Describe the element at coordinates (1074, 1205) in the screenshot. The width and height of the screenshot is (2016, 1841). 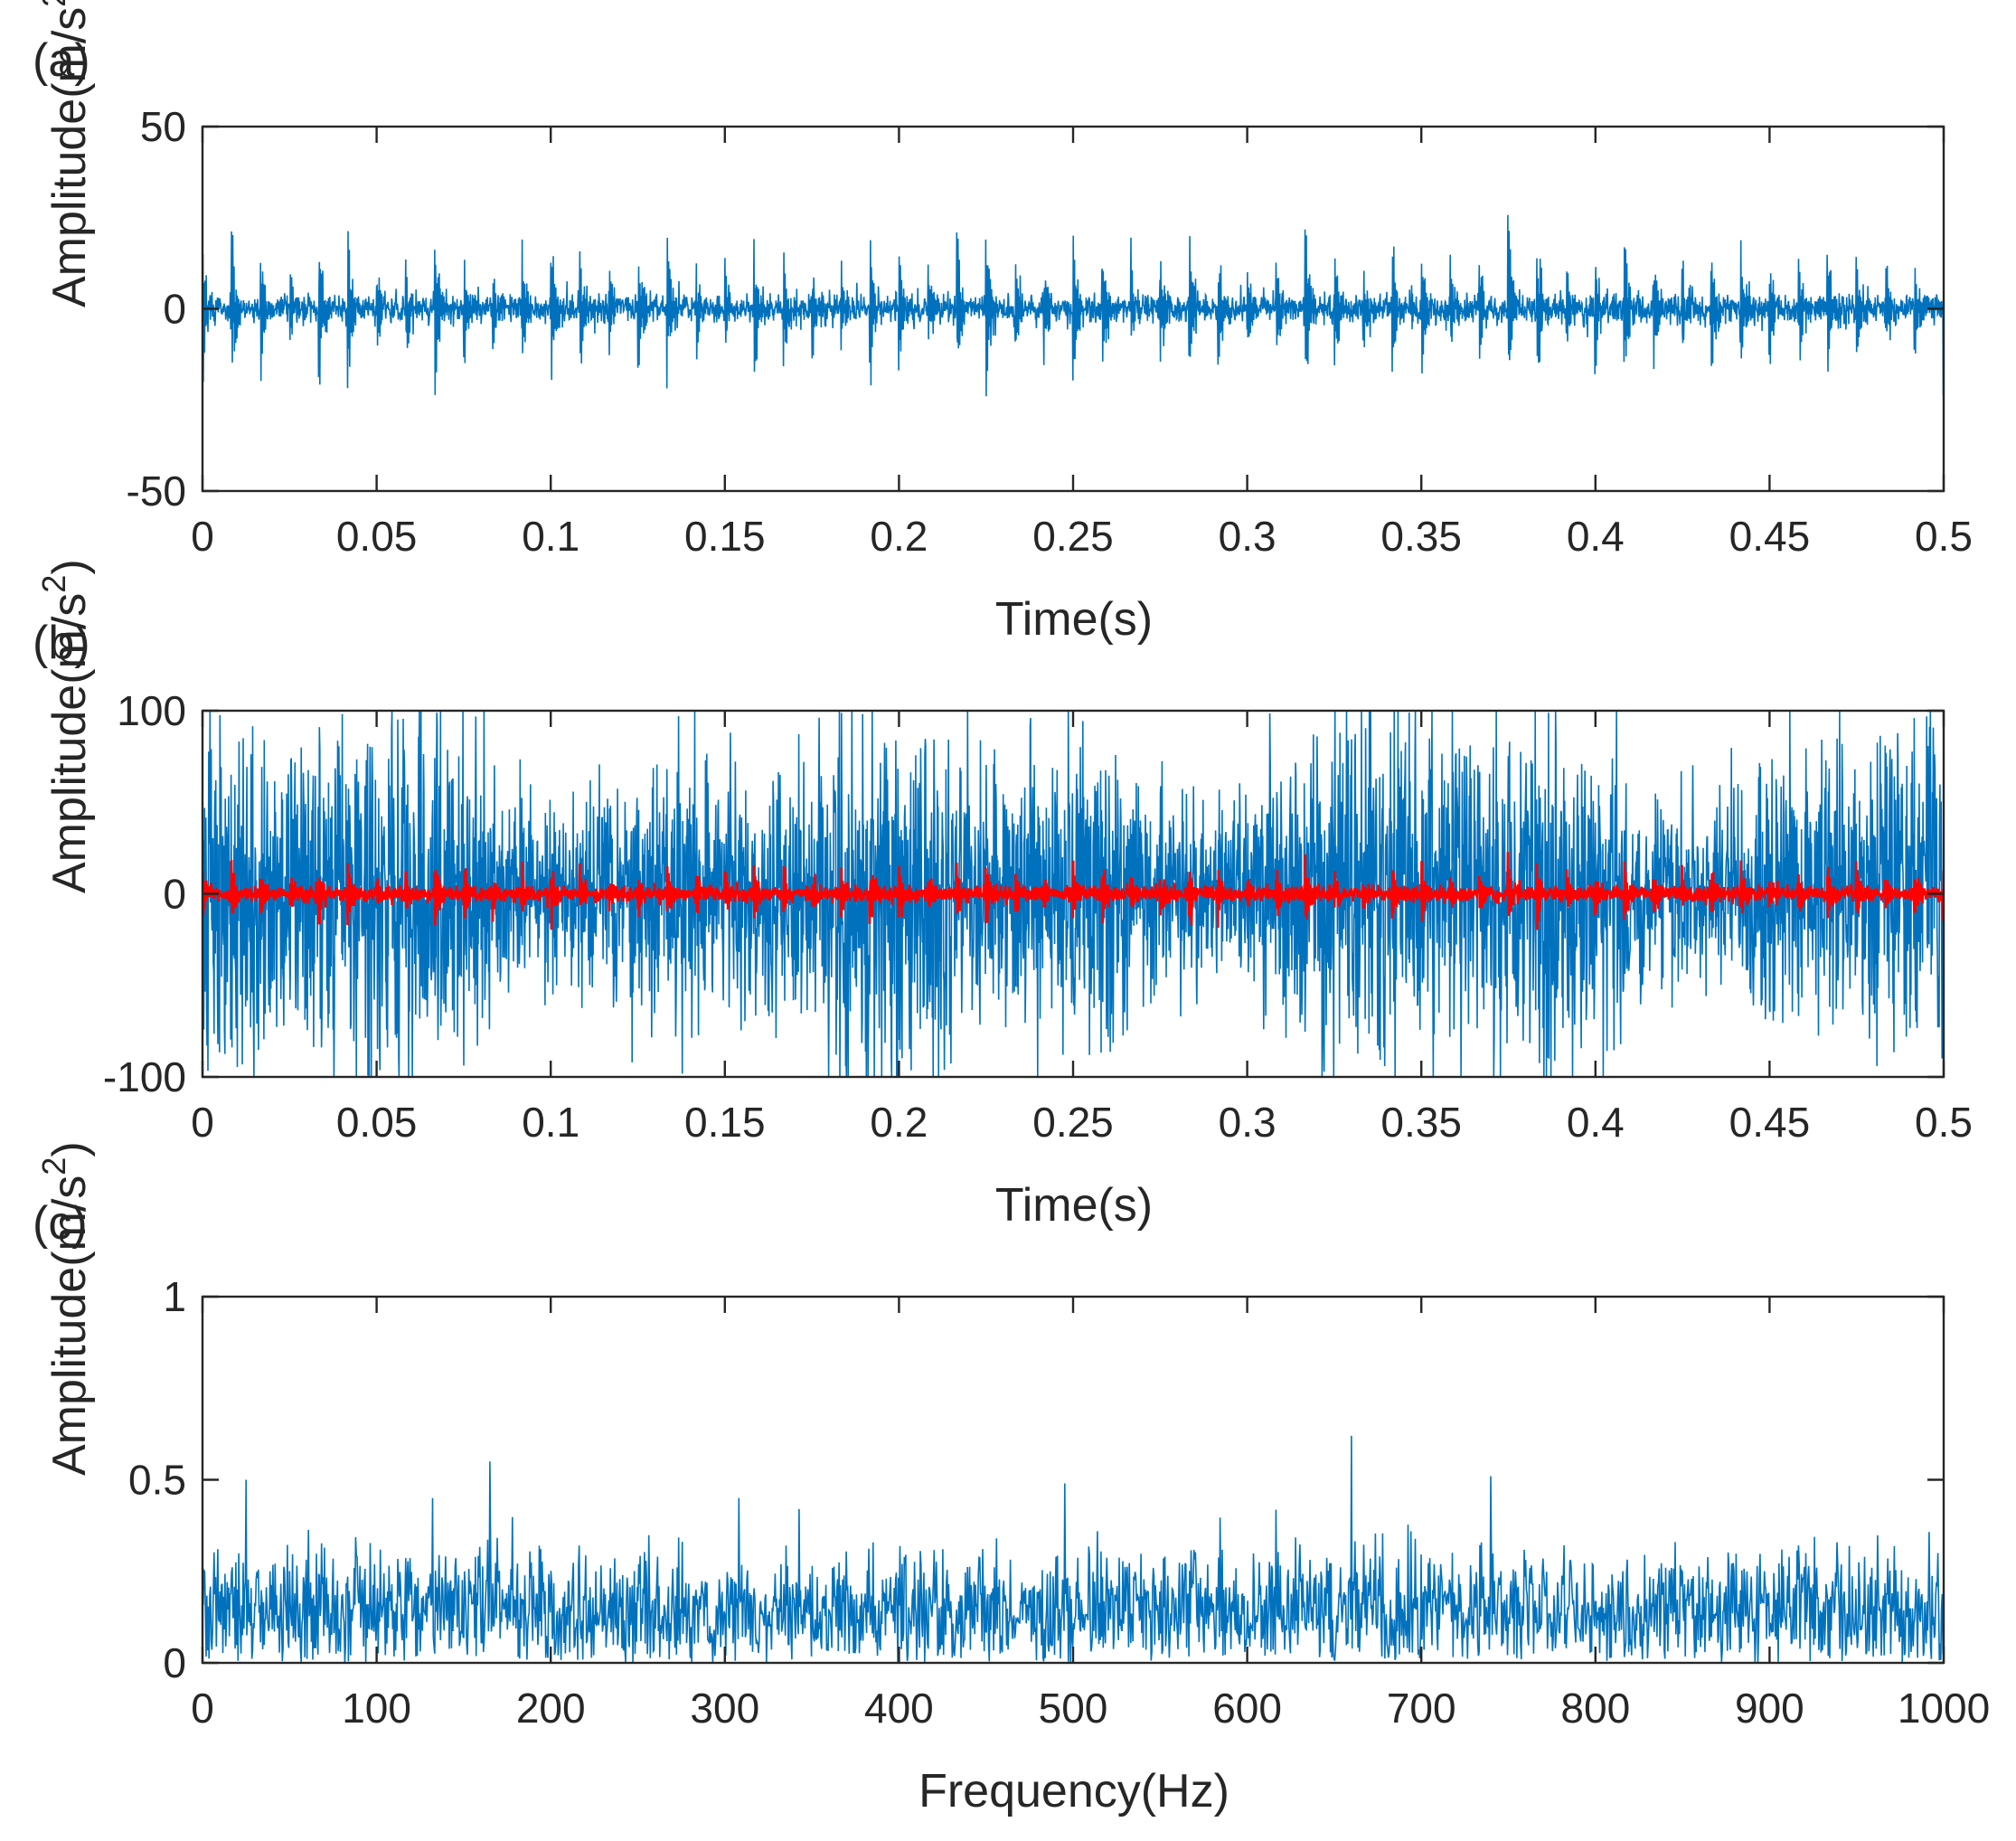
I see `panel-b-xlabel: Time(s)` at that location.